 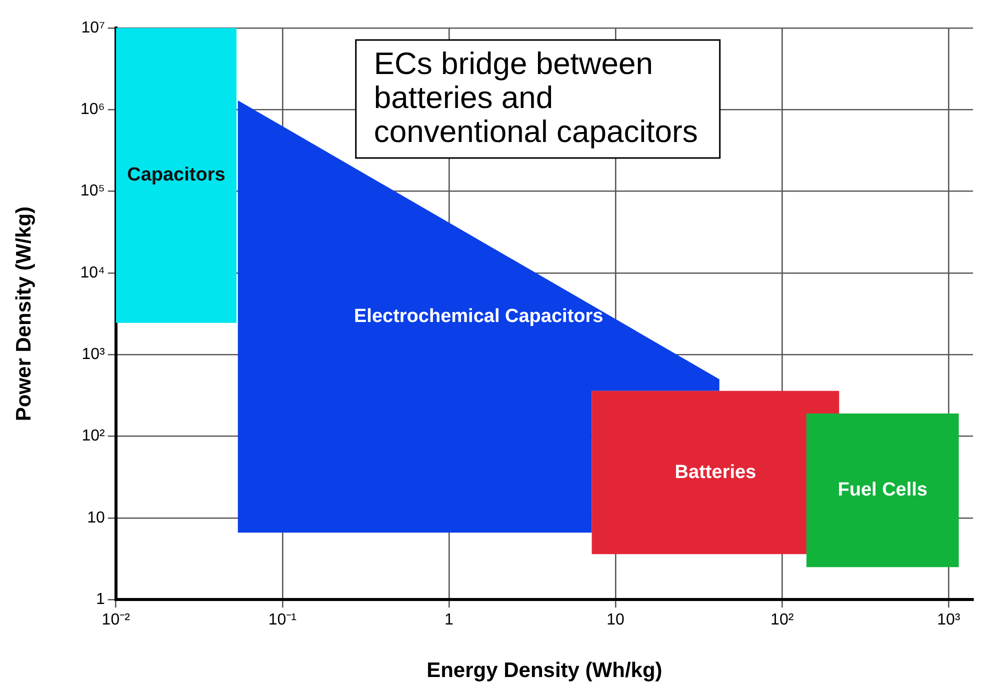 I want to click on x-tick-label: 10², so click(x=782, y=620).